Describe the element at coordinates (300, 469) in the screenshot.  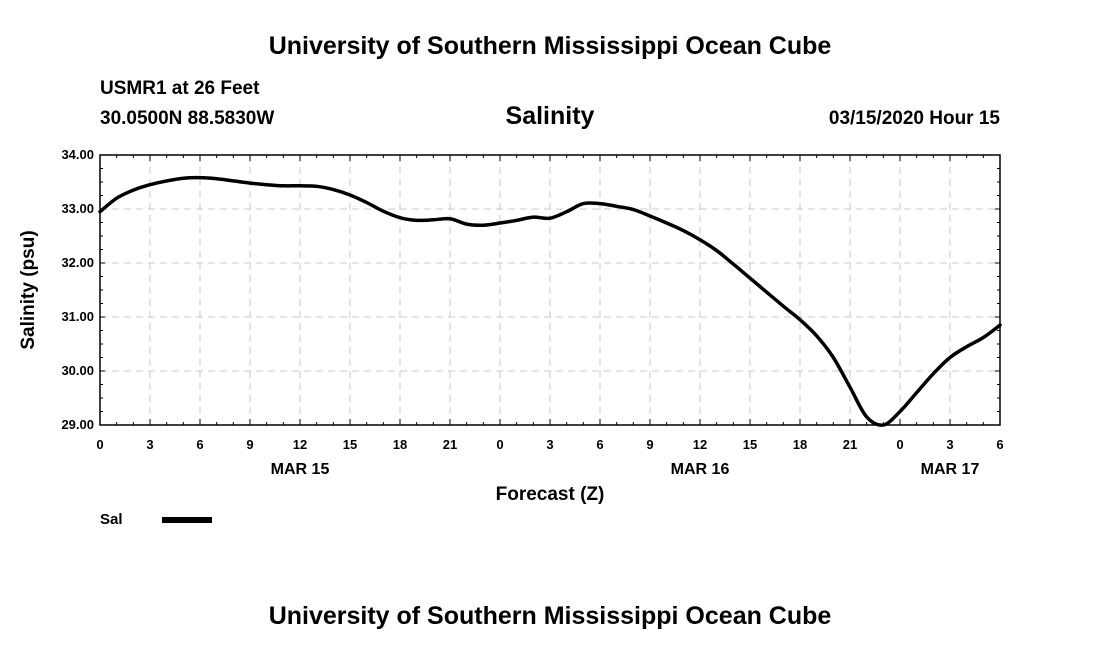
I see `date-label: MAR 15` at that location.